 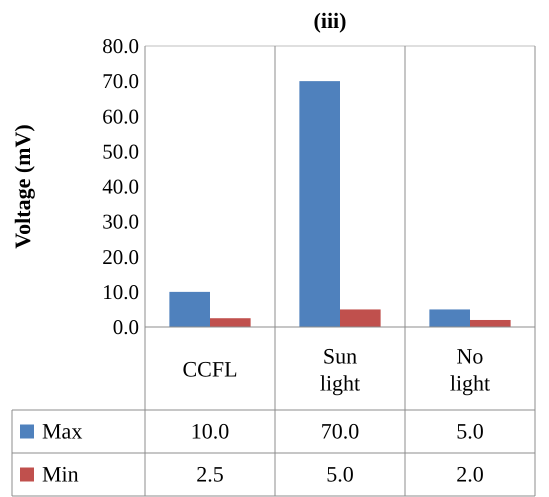 I want to click on data-label: 10.0, so click(x=210, y=431).